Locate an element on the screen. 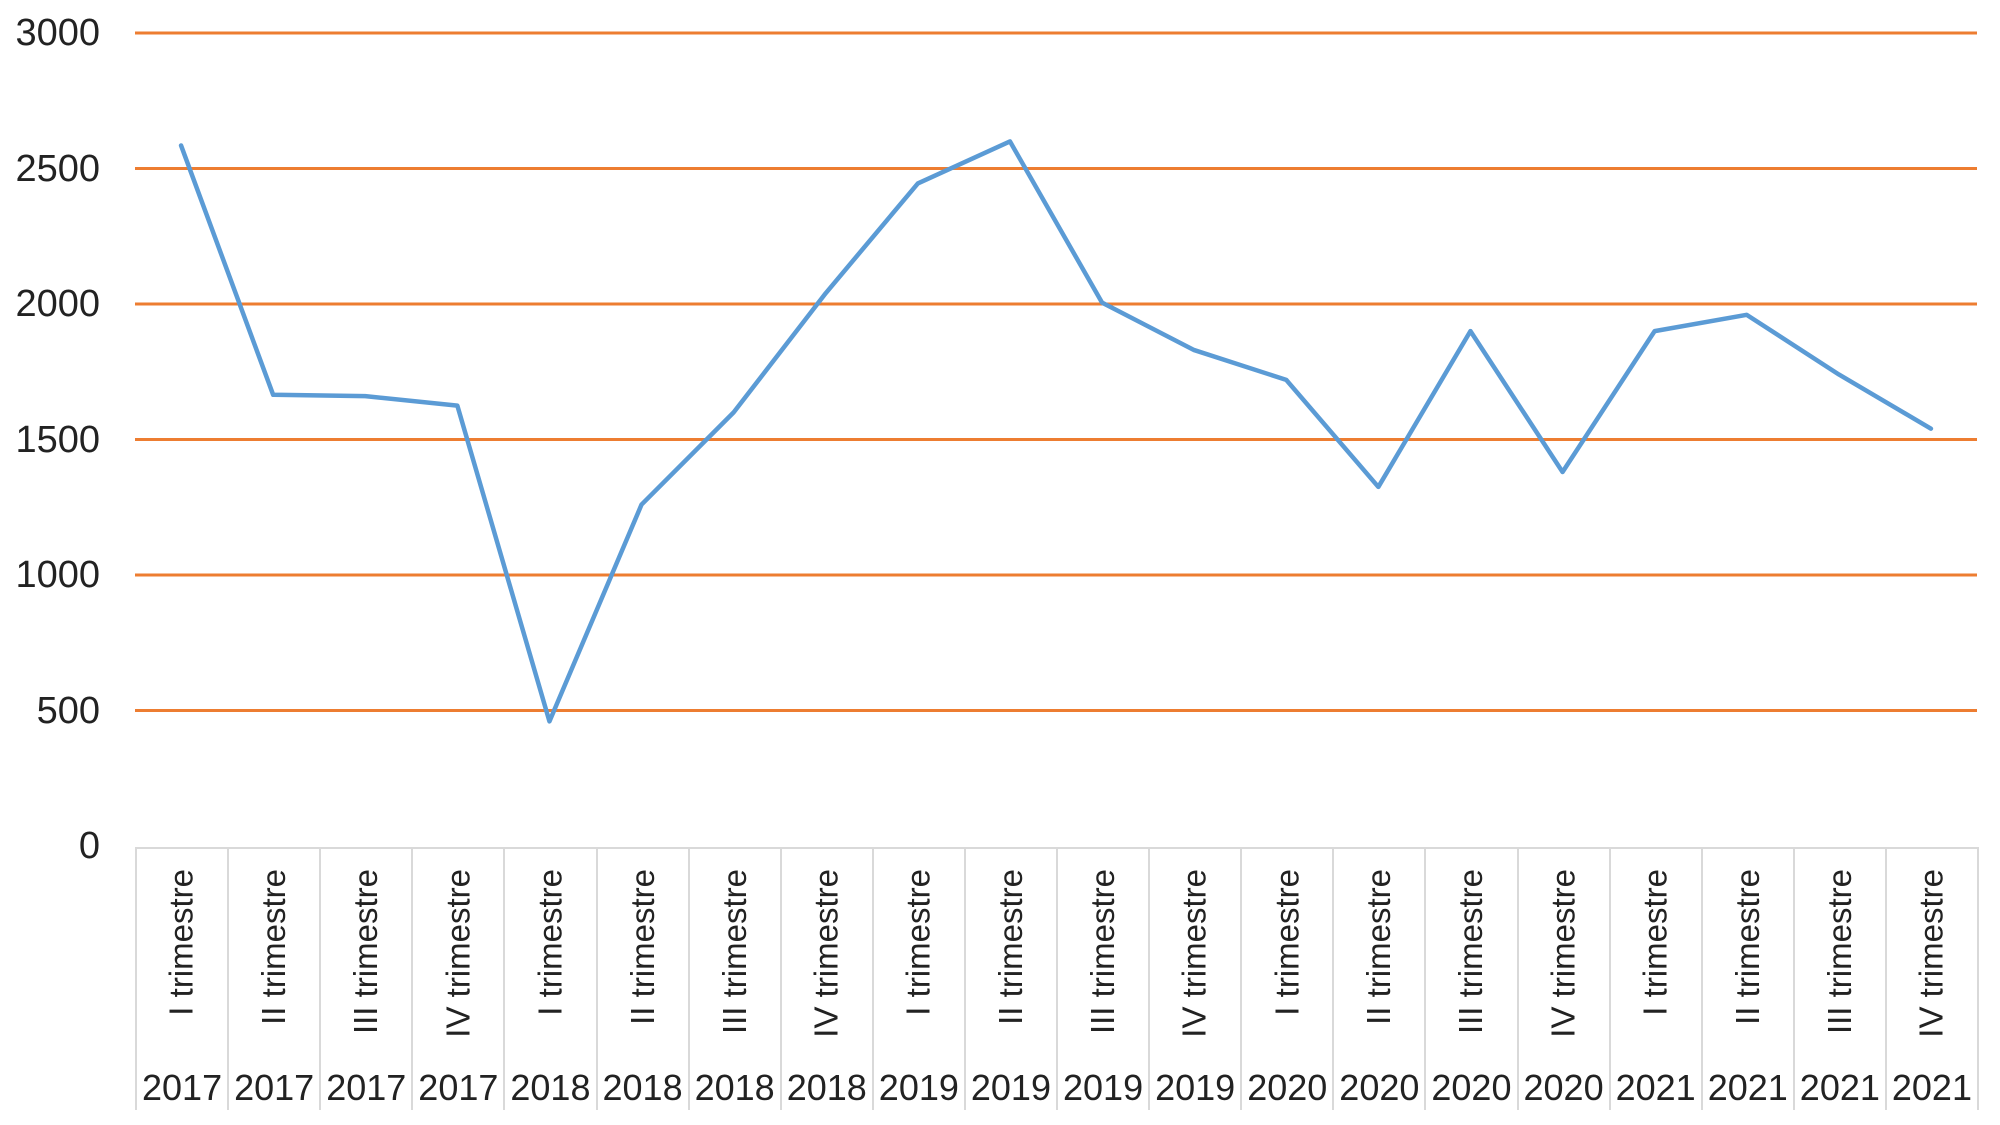 Image resolution: width=2000 pixels, height=1125 pixels. x-axis-category-cell: III trimestre 2020 is located at coordinates (1470, 979).